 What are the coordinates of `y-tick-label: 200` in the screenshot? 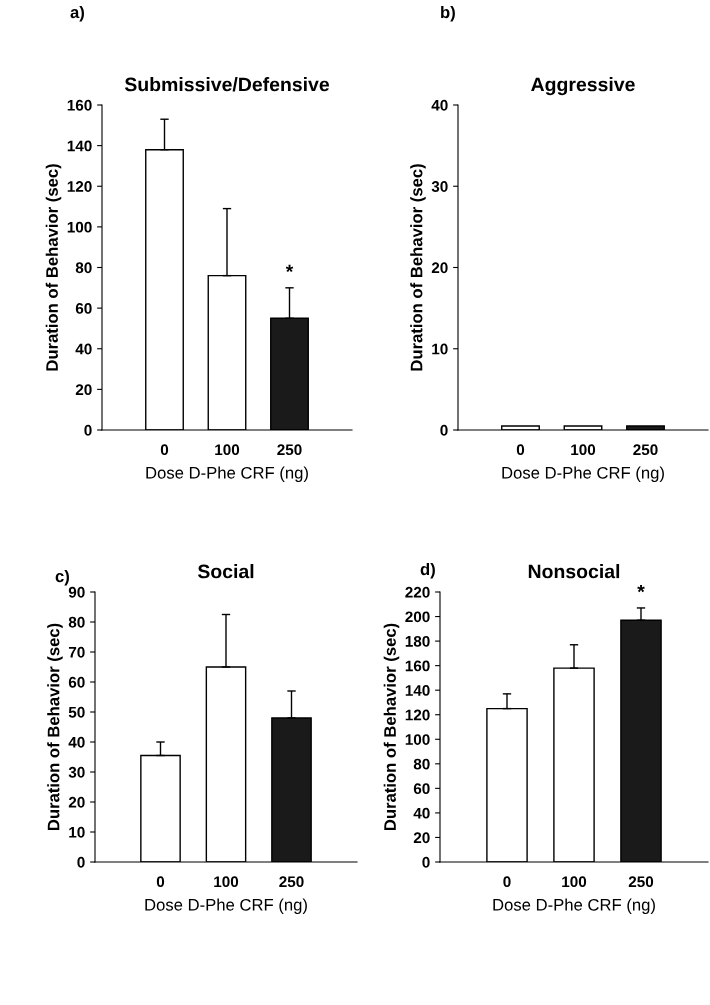 It's located at (417, 617).